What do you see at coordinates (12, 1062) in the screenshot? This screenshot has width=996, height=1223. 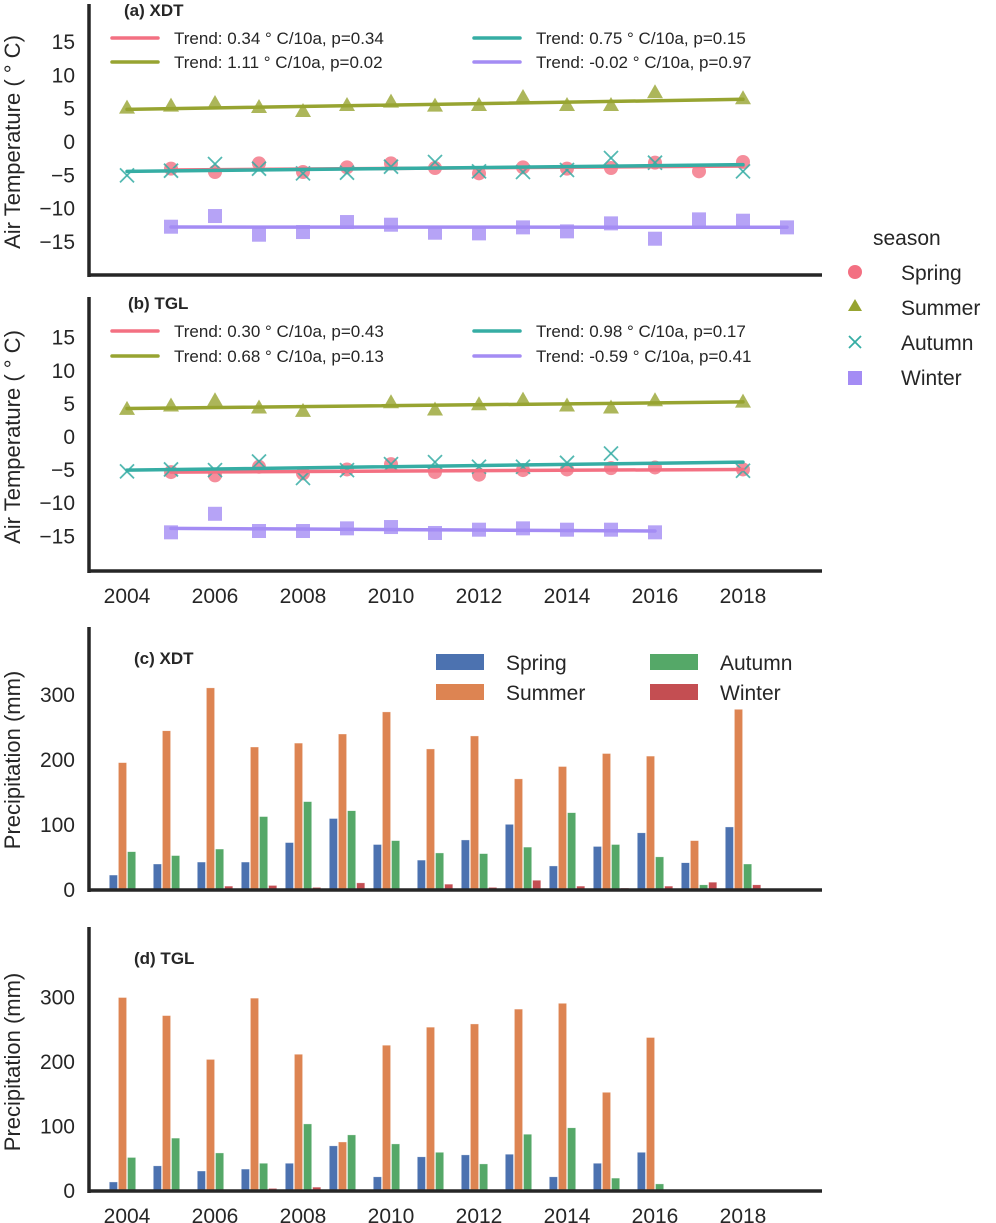 I see `panel-d-ylabel: Precipitation (mm)` at bounding box center [12, 1062].